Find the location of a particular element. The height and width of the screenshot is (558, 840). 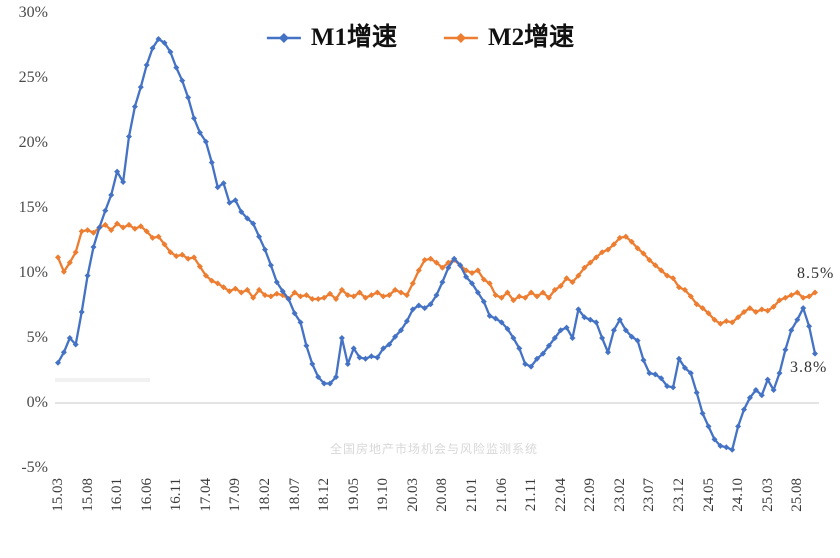

x-axis-label: 25.03 is located at coordinates (767, 495).